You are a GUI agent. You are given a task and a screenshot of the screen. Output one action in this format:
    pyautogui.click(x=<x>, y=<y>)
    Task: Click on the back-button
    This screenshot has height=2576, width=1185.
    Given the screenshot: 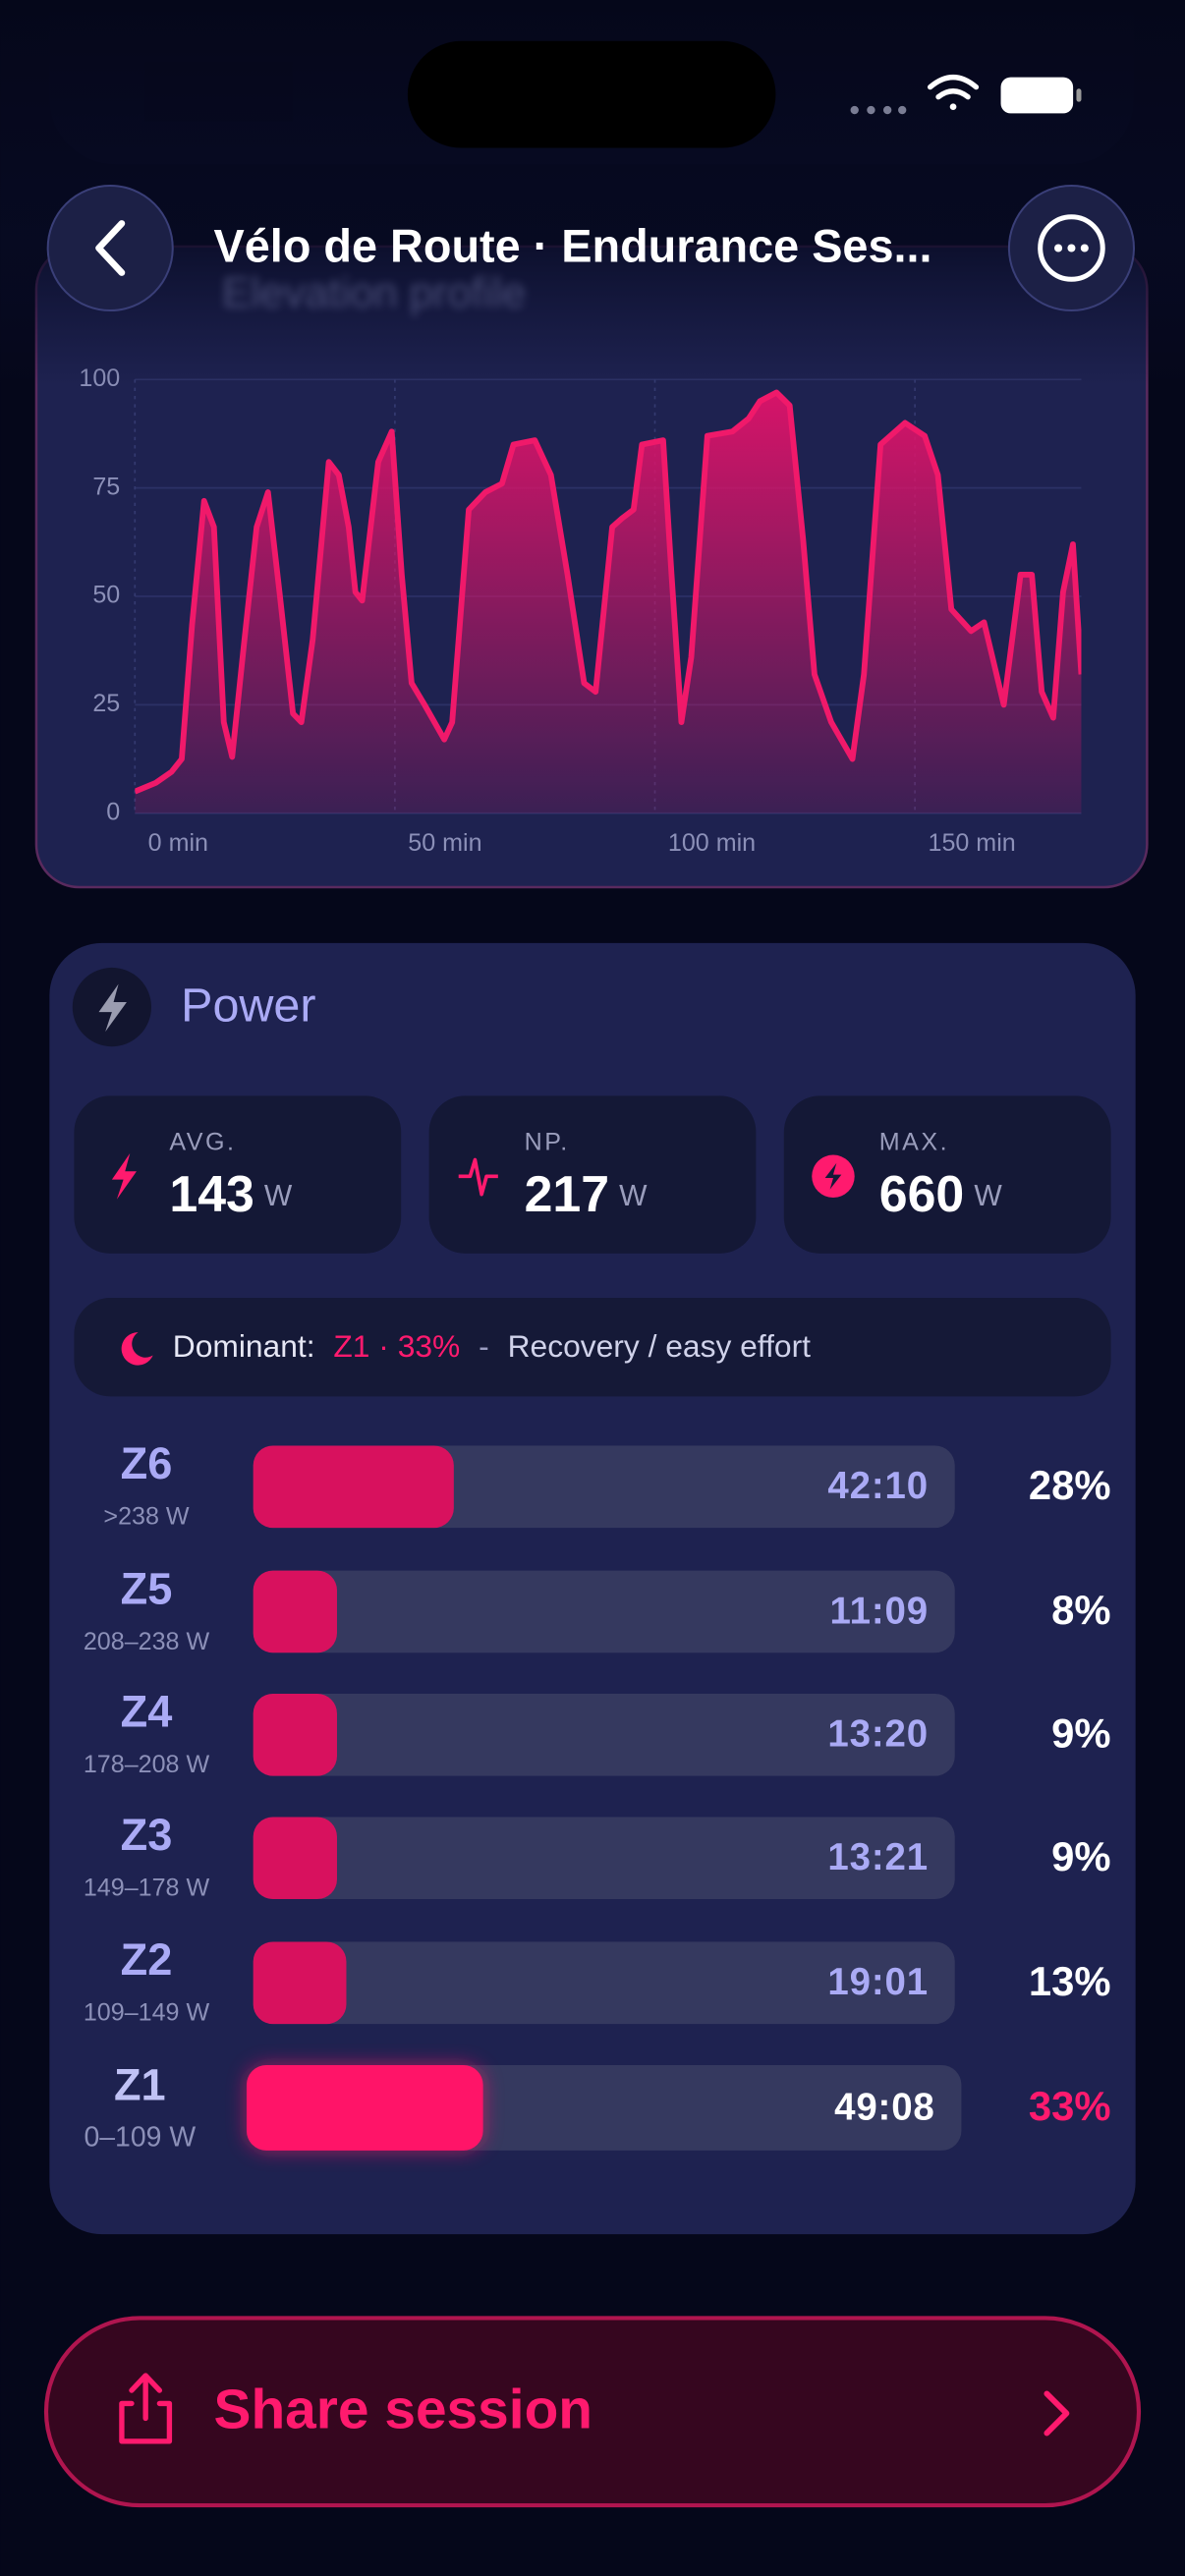 What is the action you would take?
    pyautogui.click(x=110, y=248)
    